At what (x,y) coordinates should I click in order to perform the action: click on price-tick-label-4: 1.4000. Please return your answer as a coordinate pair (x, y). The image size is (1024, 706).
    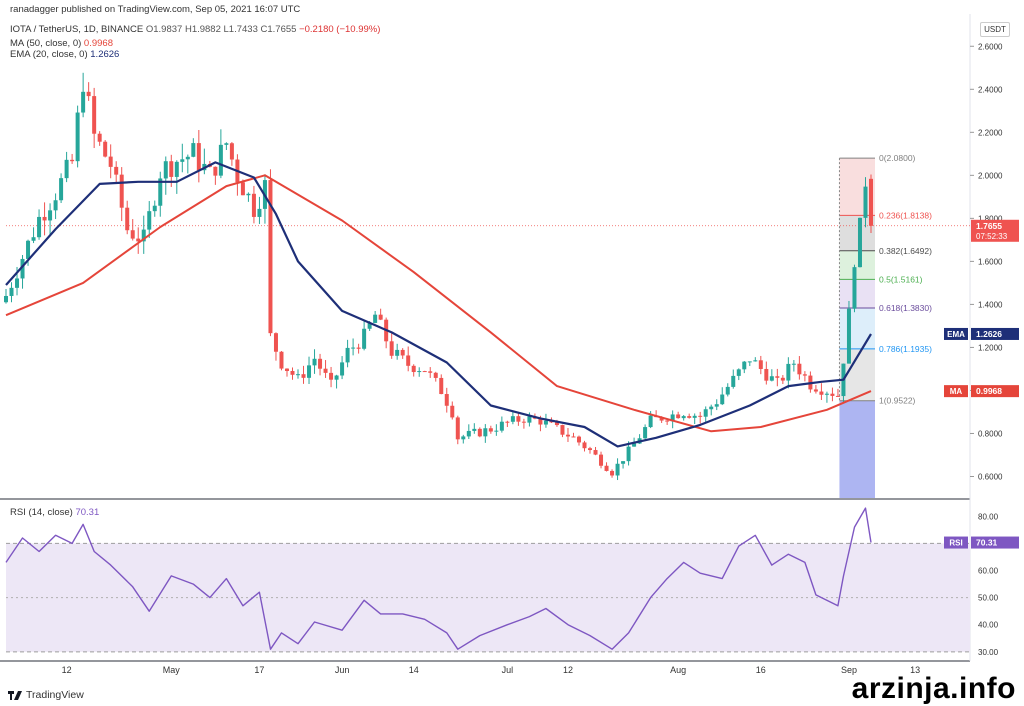
    Looking at the image, I should click on (990, 304).